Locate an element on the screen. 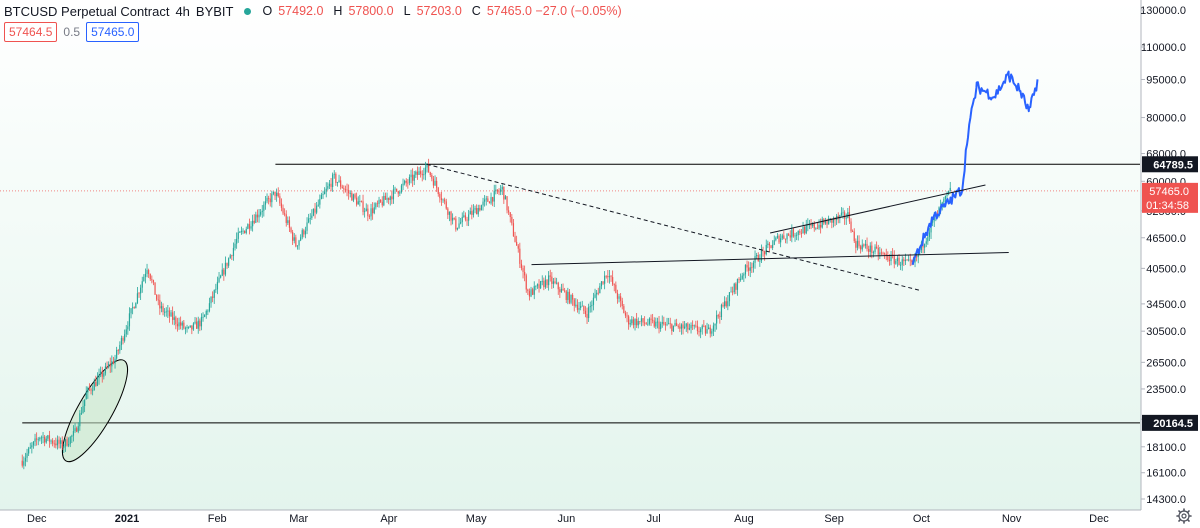  time-axis: Dec 2021 Feb Mar Apr May Jun Jul Aug Sep Oct Nov Dec is located at coordinates (600, 518).